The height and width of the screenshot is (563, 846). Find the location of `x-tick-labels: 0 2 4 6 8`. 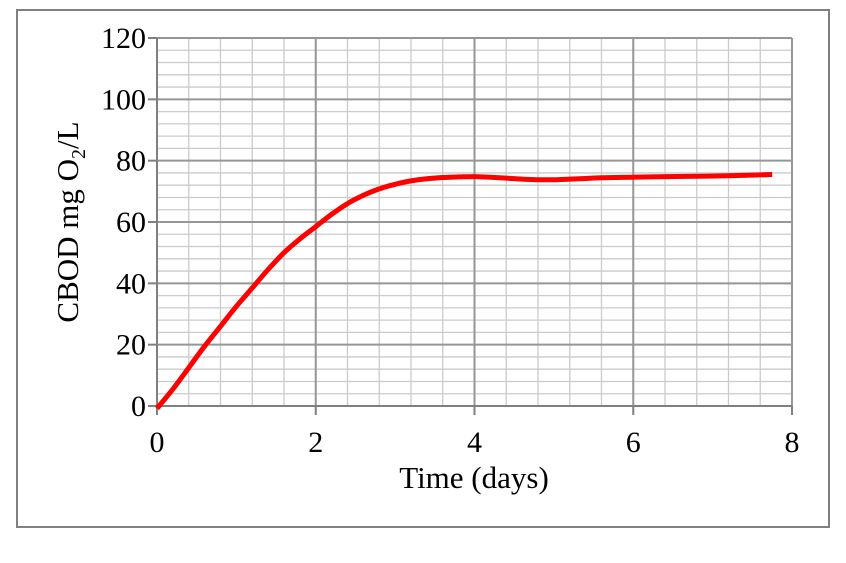

x-tick-labels: 0 2 4 6 8 is located at coordinates (475, 442).